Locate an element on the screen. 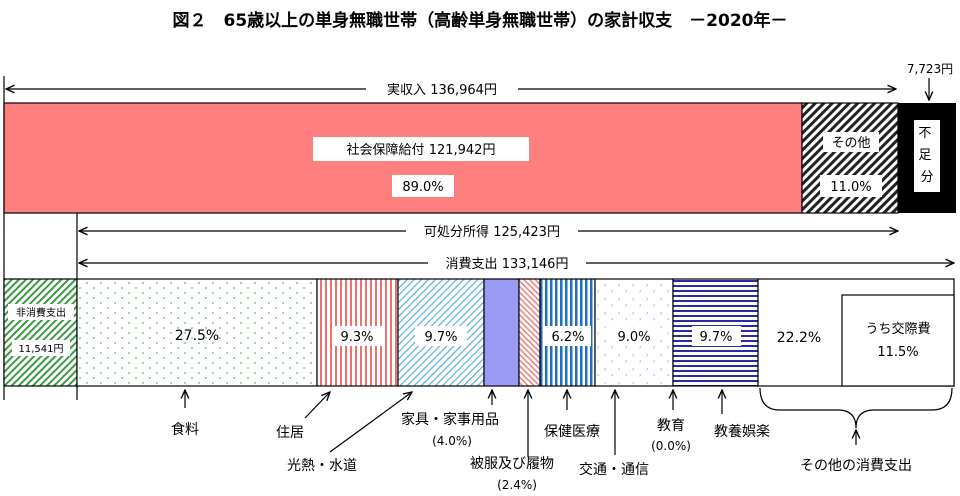  social-expenses-share: 11.5% is located at coordinates (897, 352).